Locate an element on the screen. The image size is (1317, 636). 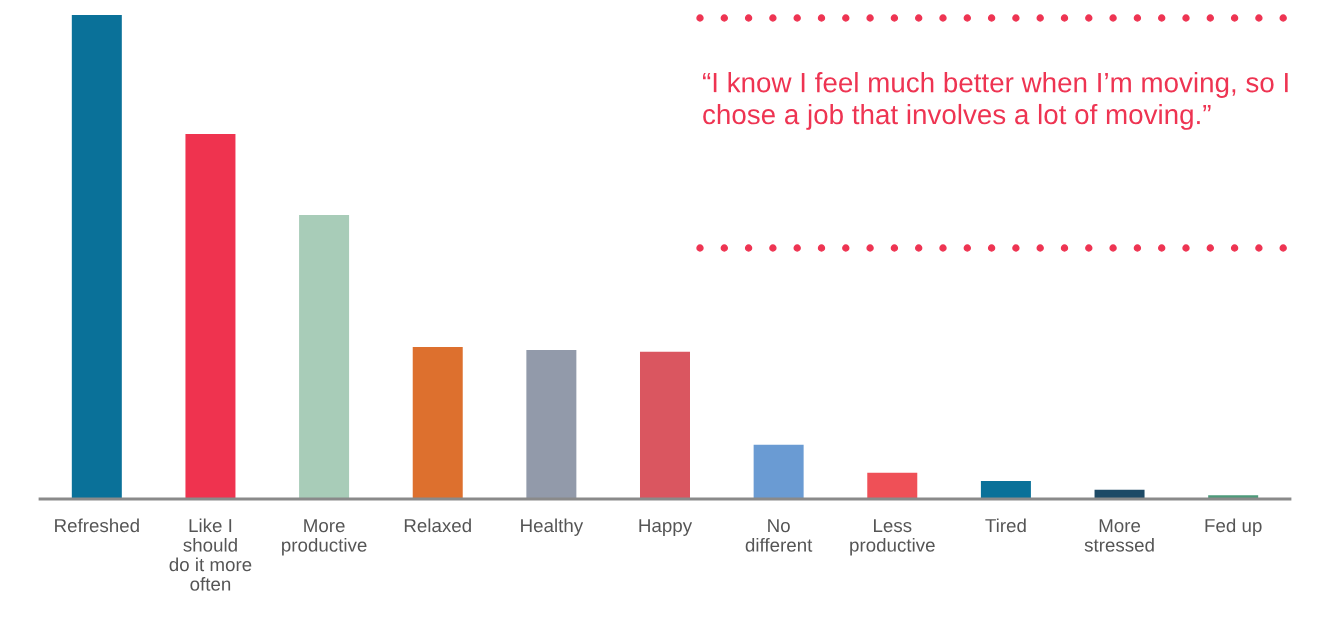
x-tick-label: Happy is located at coordinates (666, 527).